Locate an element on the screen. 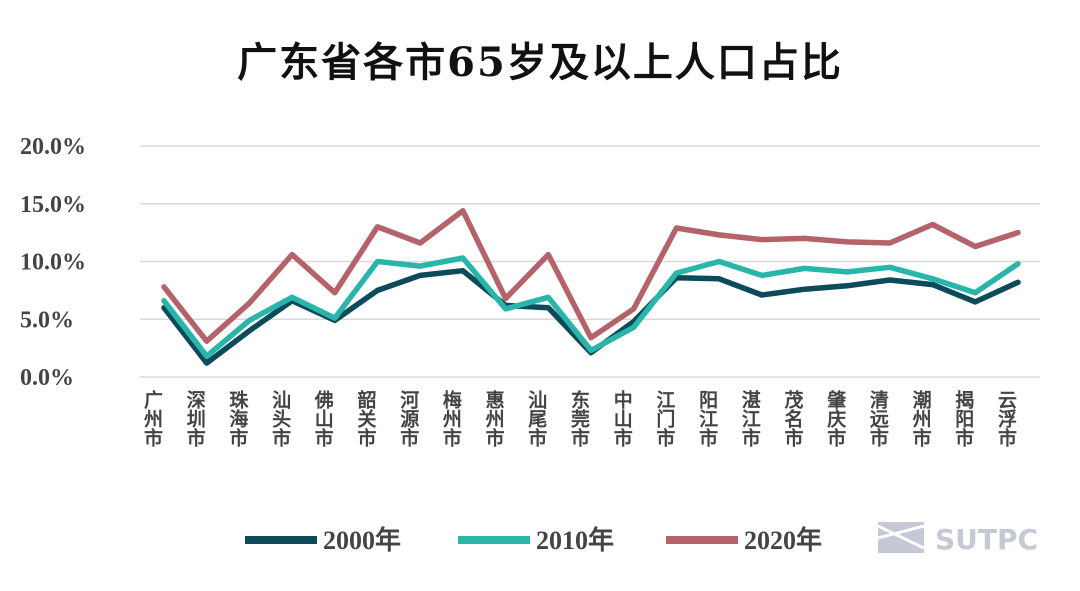  x-tick-label: 东莞市 is located at coordinates (579, 418).